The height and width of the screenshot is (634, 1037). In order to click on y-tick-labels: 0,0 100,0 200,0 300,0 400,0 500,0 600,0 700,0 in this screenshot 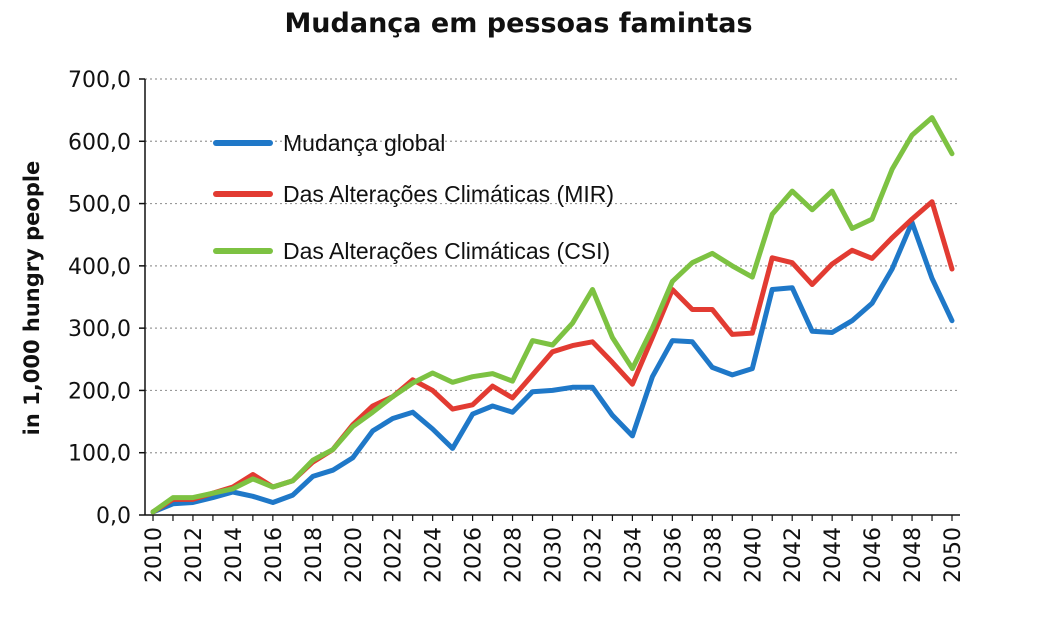, I will do `click(106, 298)`.